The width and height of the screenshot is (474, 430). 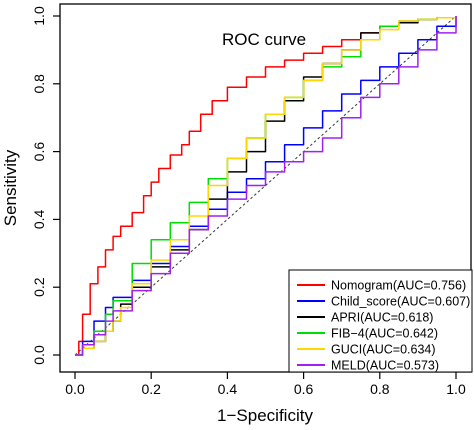 What do you see at coordinates (228, 389) in the screenshot?
I see `x-tick-label: 0.4` at bounding box center [228, 389].